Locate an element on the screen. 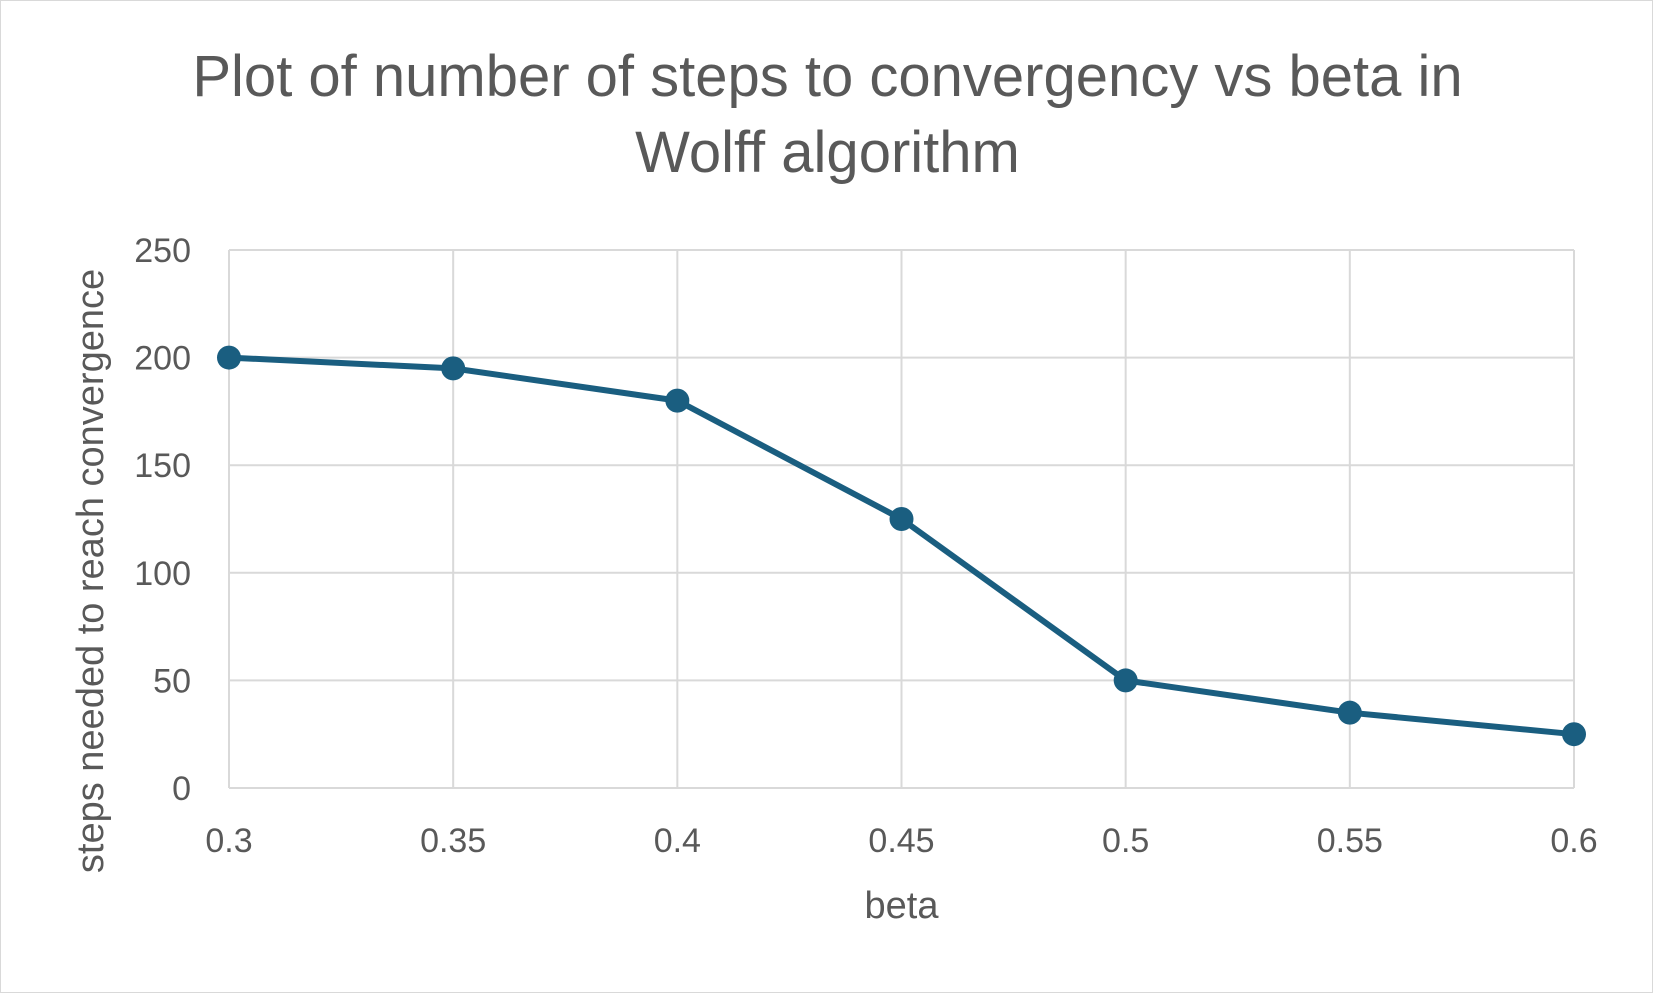 Image resolution: width=1653 pixels, height=993 pixels. x-tick-label: 0.35 is located at coordinates (453, 841).